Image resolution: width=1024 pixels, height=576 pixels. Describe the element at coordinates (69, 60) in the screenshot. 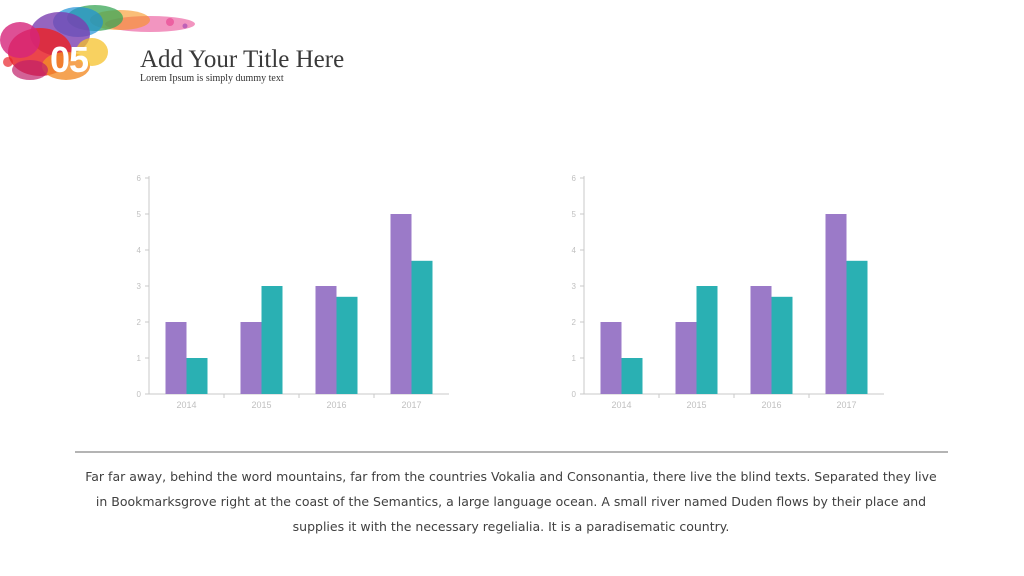

I see `section-number: 05` at that location.